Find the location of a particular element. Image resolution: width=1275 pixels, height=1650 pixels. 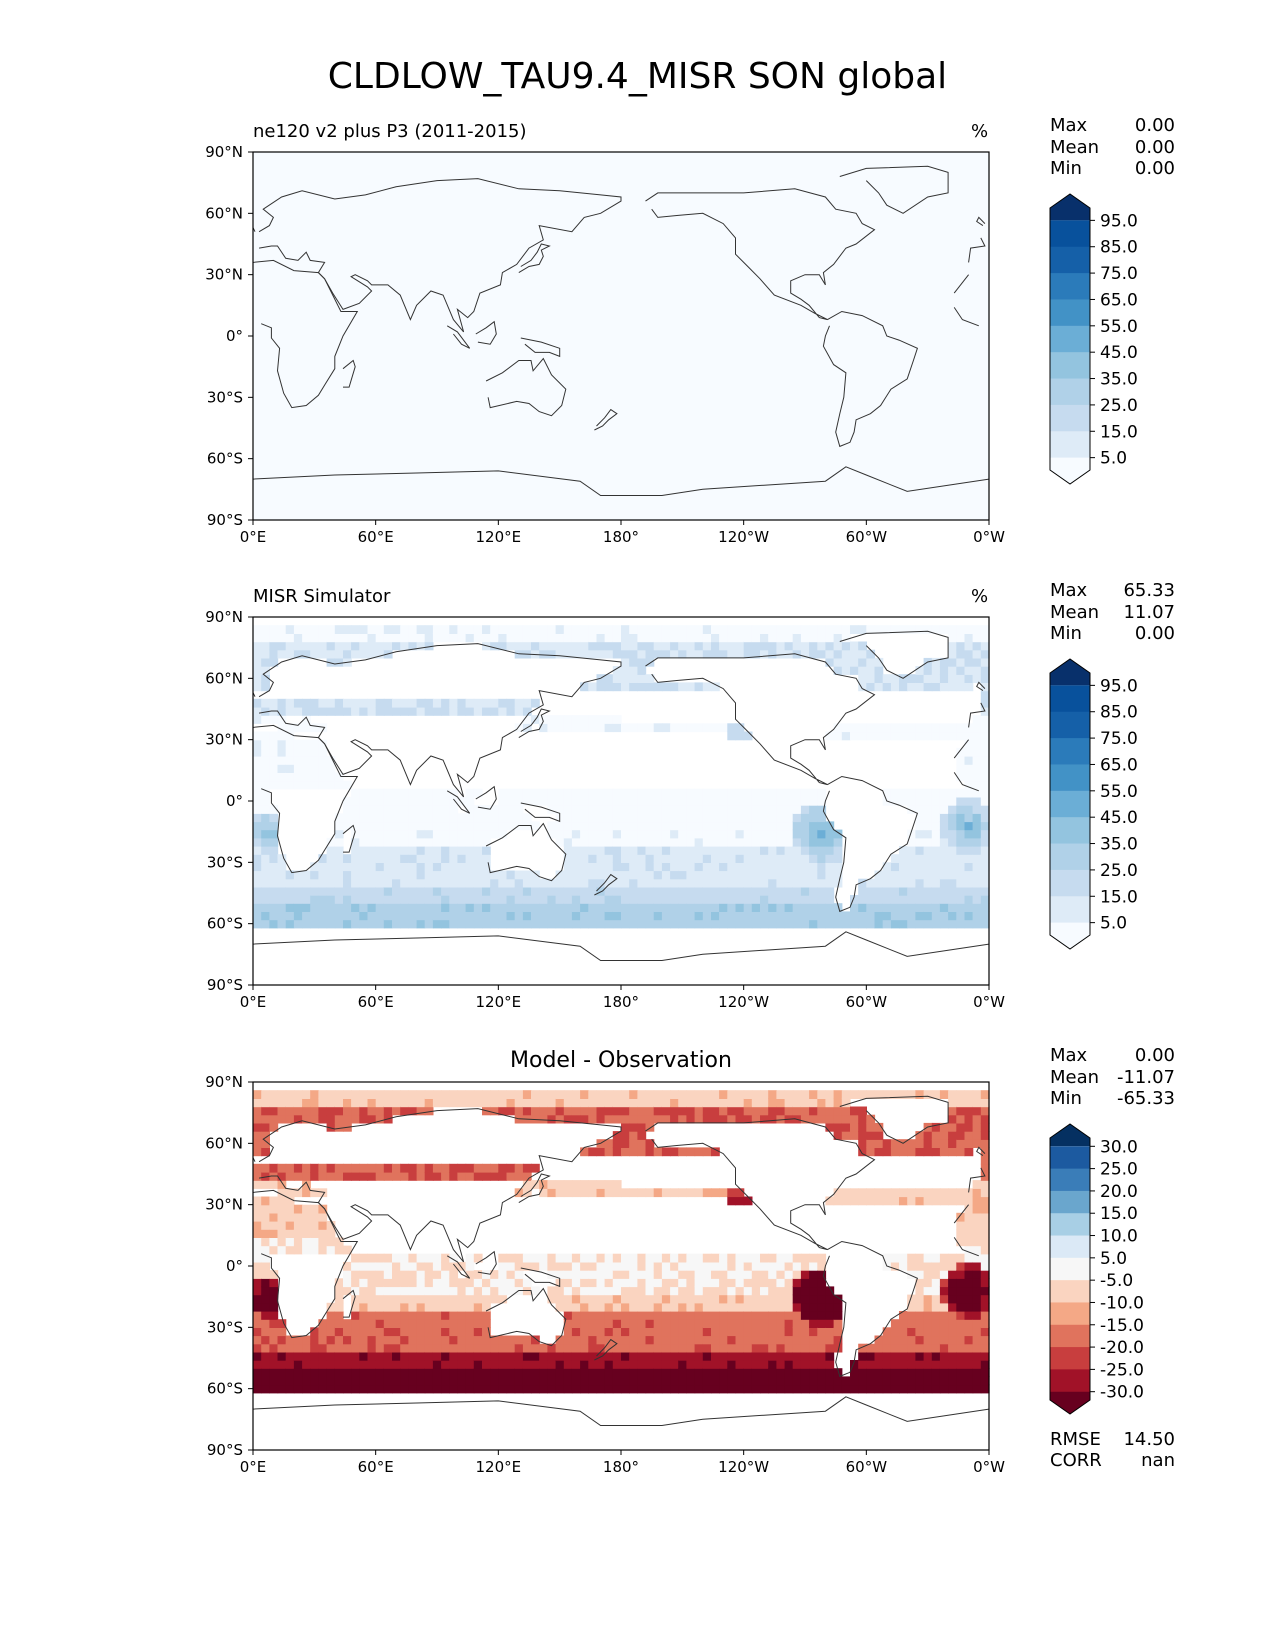

lon-tick-label: 60°E is located at coordinates (376, 537).